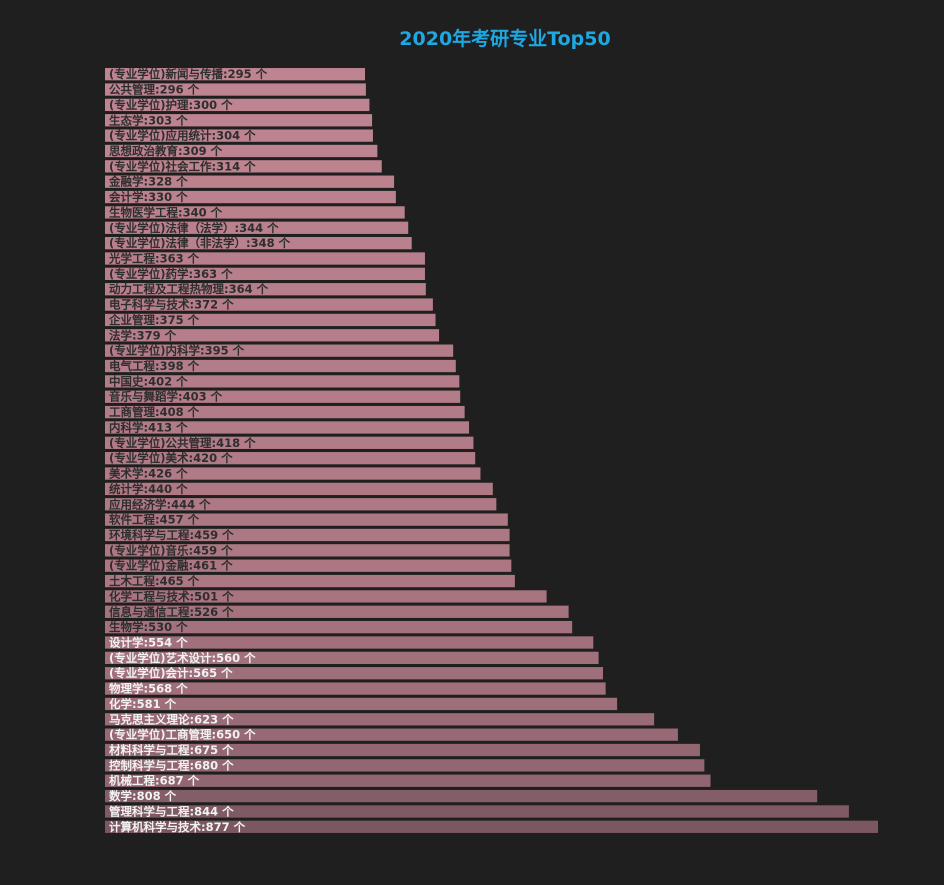 This screenshot has width=944, height=885. I want to click on bar-data-label: (专业学位)新闻与传播:295 个, so click(188, 74).